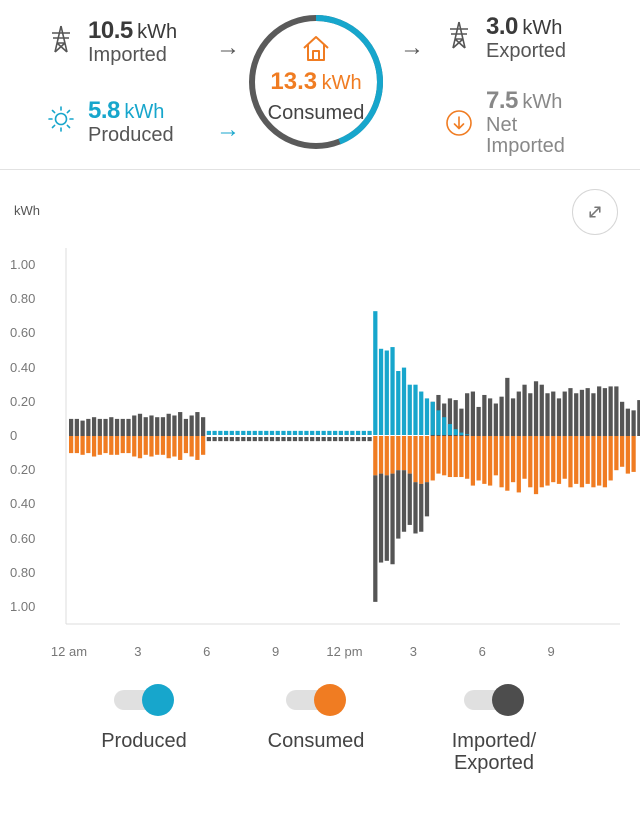  What do you see at coordinates (23, 367) in the screenshot?
I see `y-tick-label: 0.40` at bounding box center [23, 367].